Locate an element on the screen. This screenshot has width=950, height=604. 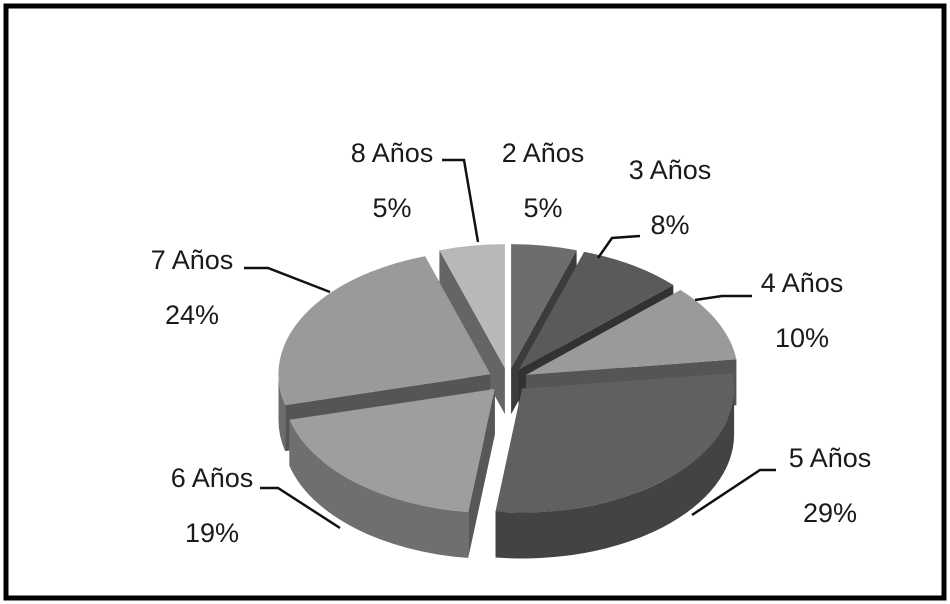
slice-label: 8 Años is located at coordinates (392, 153).